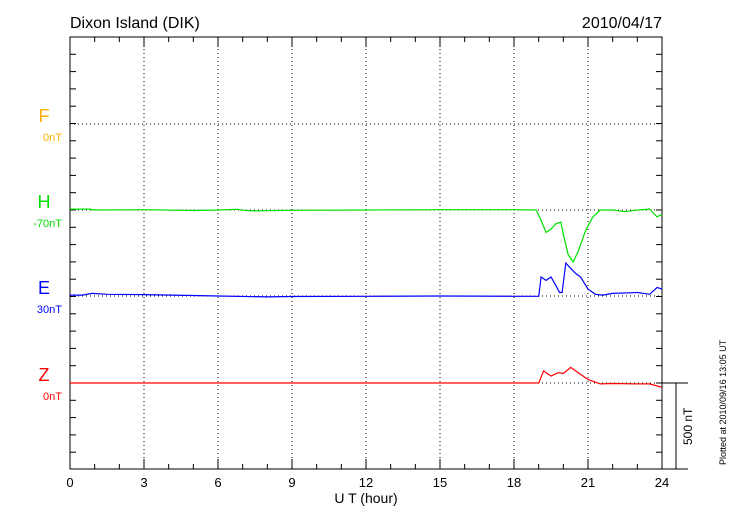 This screenshot has width=730, height=525. What do you see at coordinates (44, 116) in the screenshot?
I see `series-name-F: F` at bounding box center [44, 116].